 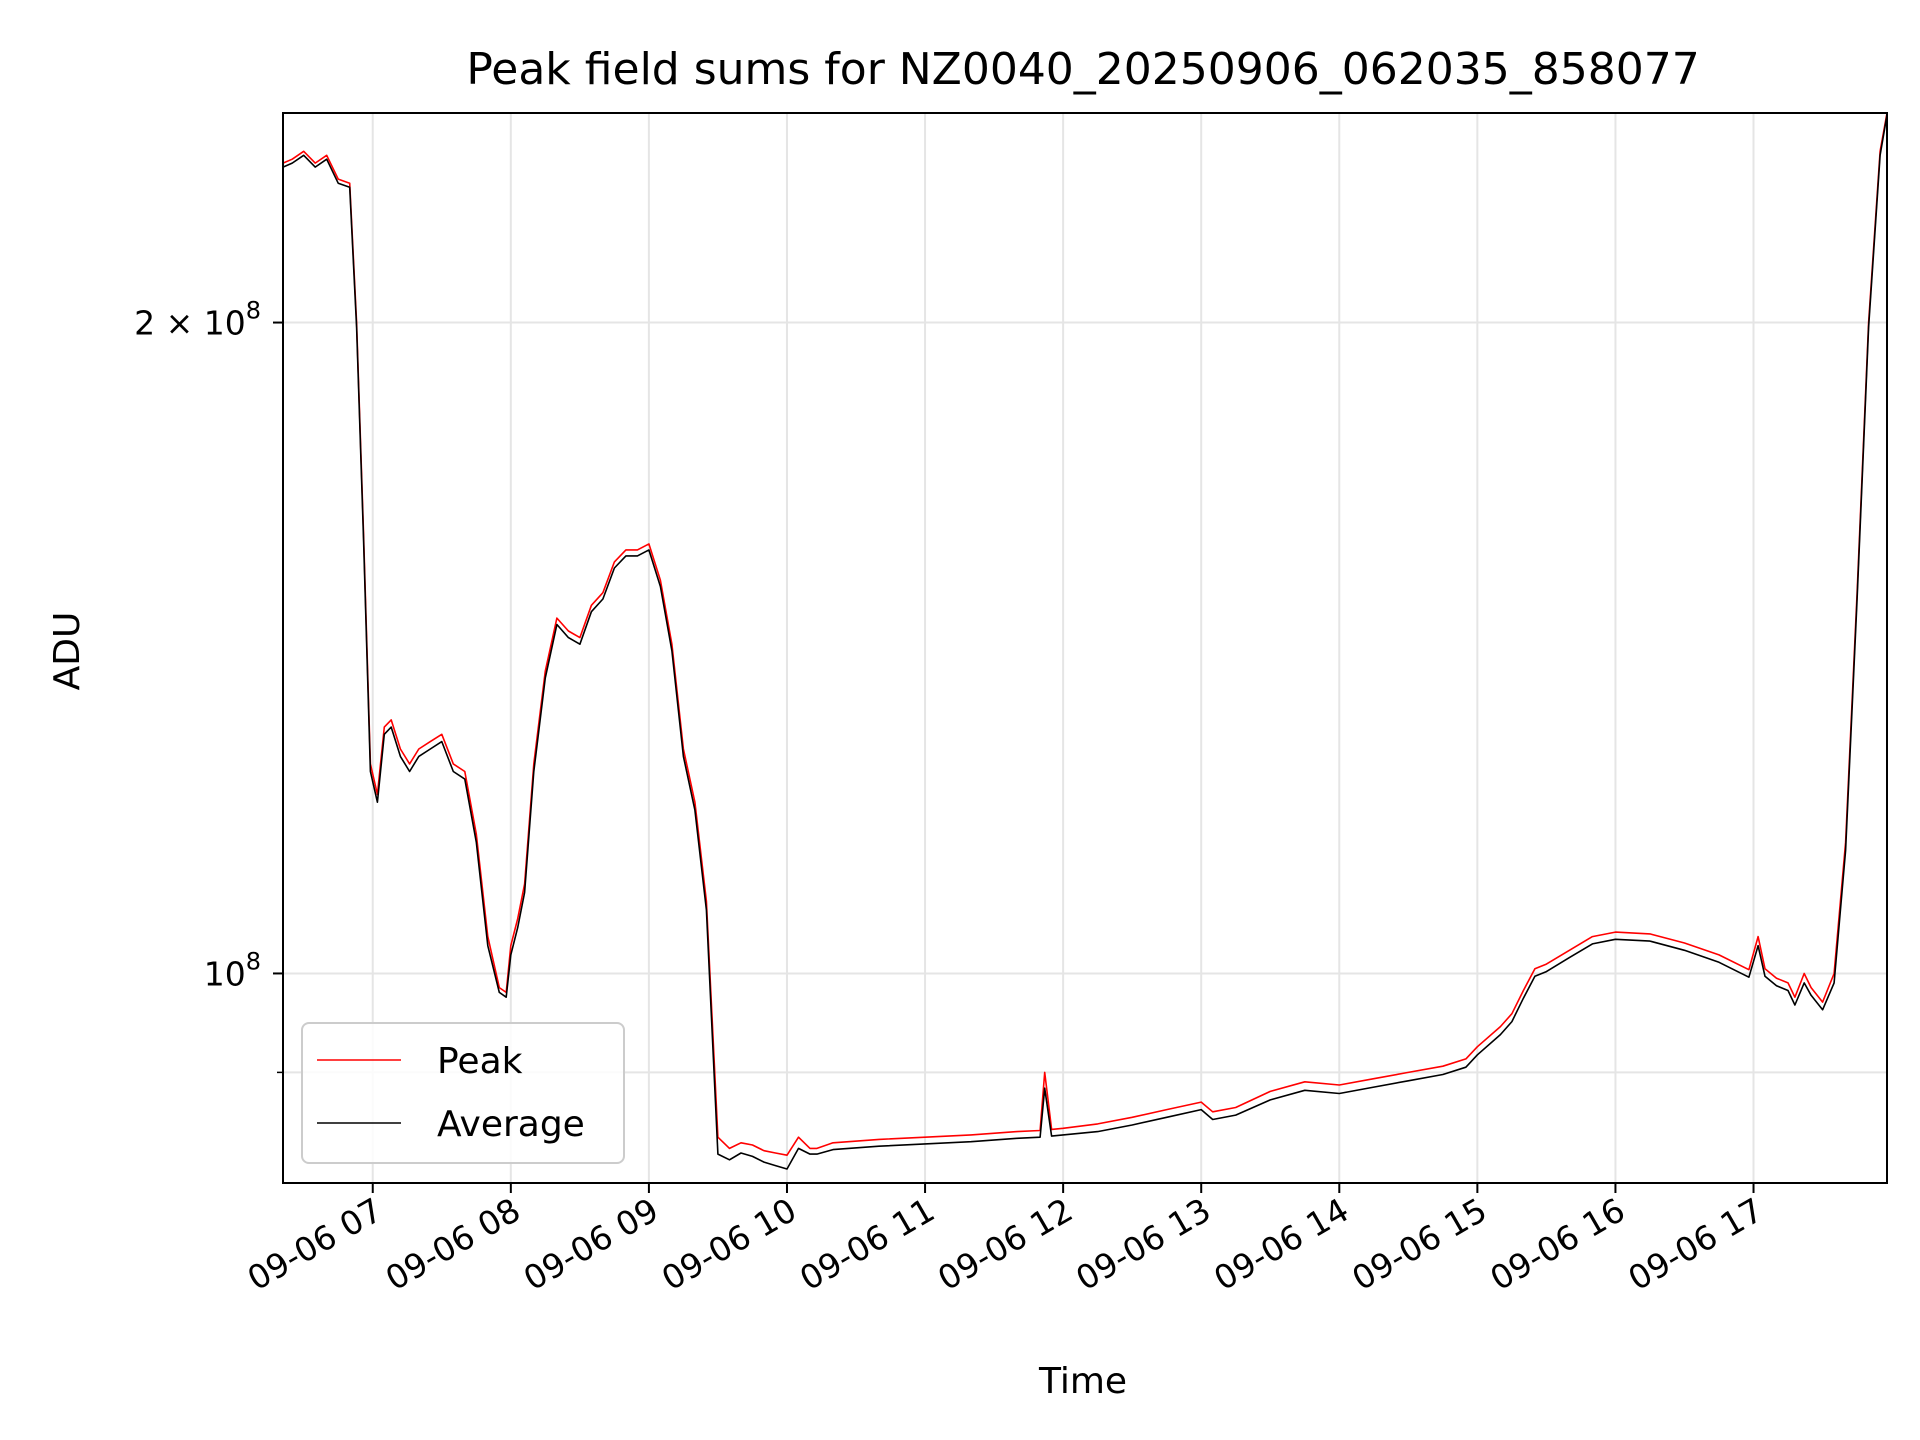 I want to click on y-ticks: 108 2 × 108, so click(x=208, y=685).